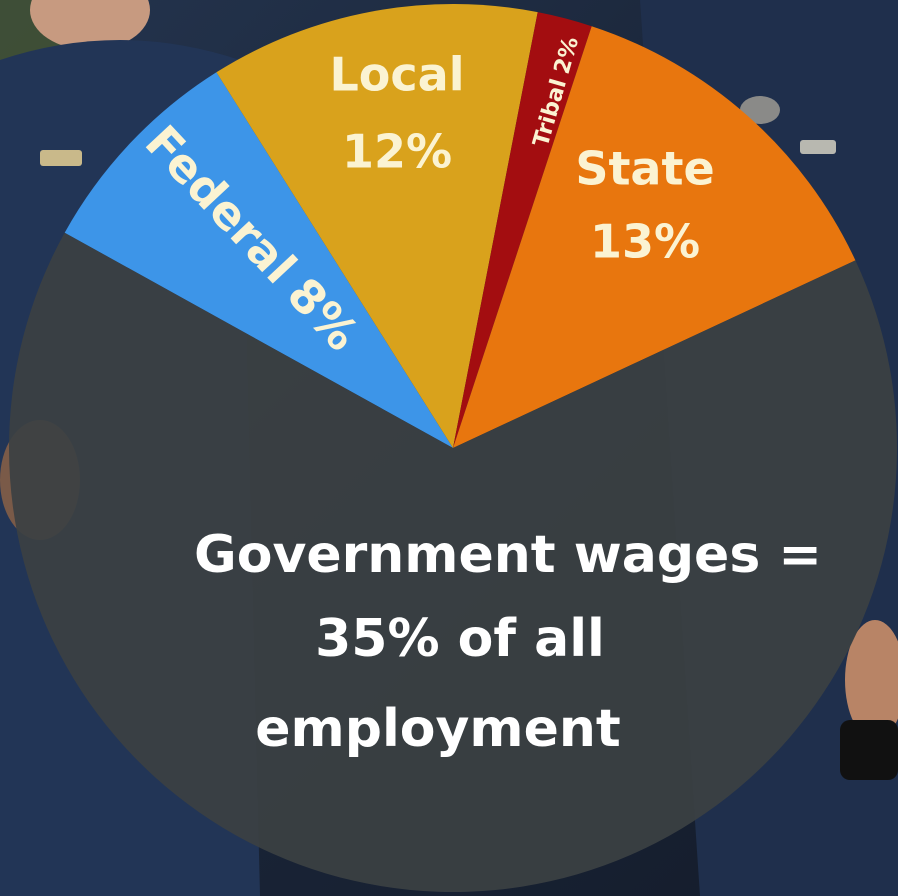 This screenshot has height=896, width=898. What do you see at coordinates (437, 729) in the screenshot?
I see `annotation-line: employment` at bounding box center [437, 729].